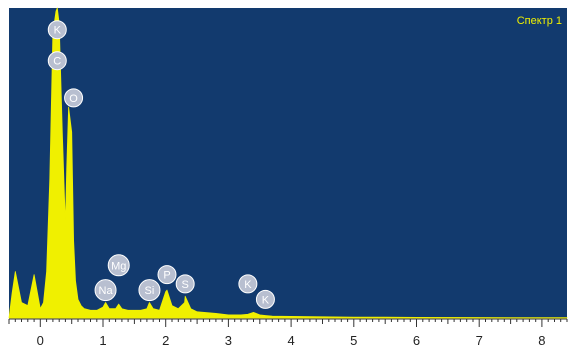  I want to click on legend-spectrum-label: Спектр 1, so click(539, 21).